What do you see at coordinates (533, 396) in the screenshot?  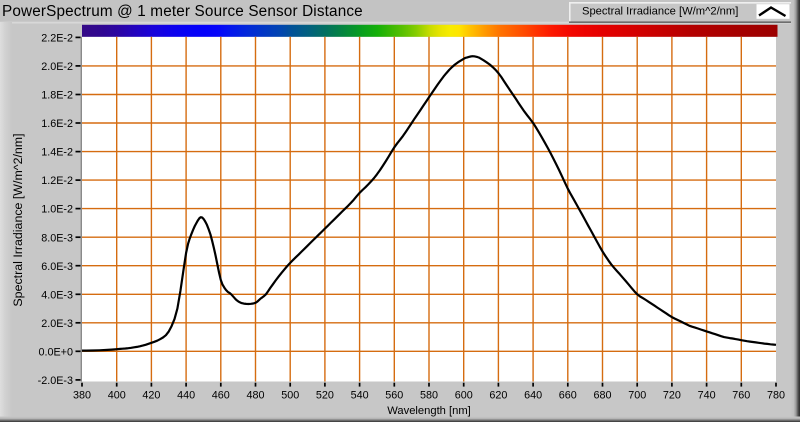 I see `svg-text: 640` at bounding box center [533, 396].